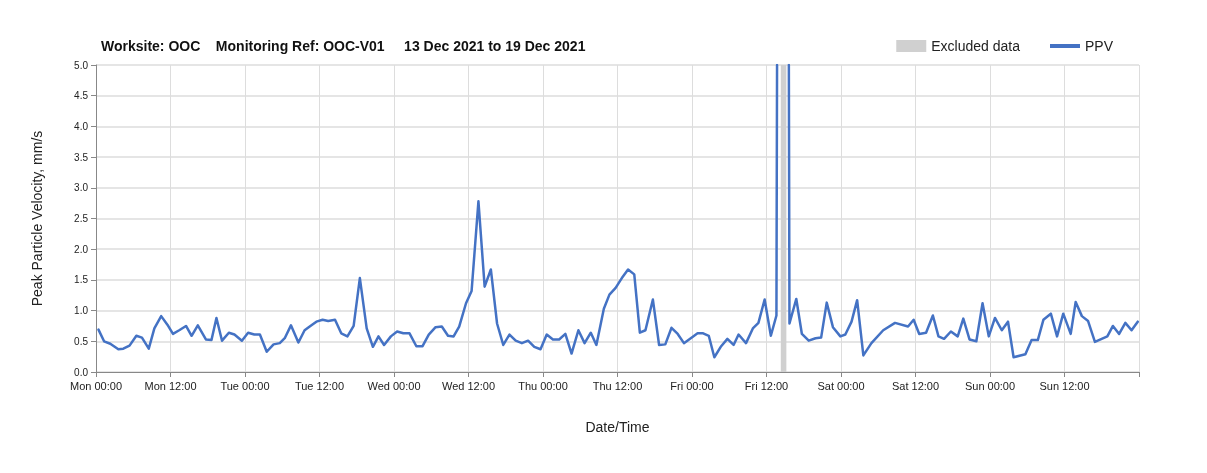 This screenshot has height=473, width=1207. Describe the element at coordinates (81, 65) in the screenshot. I see `y-tick-label: 5.0` at that location.